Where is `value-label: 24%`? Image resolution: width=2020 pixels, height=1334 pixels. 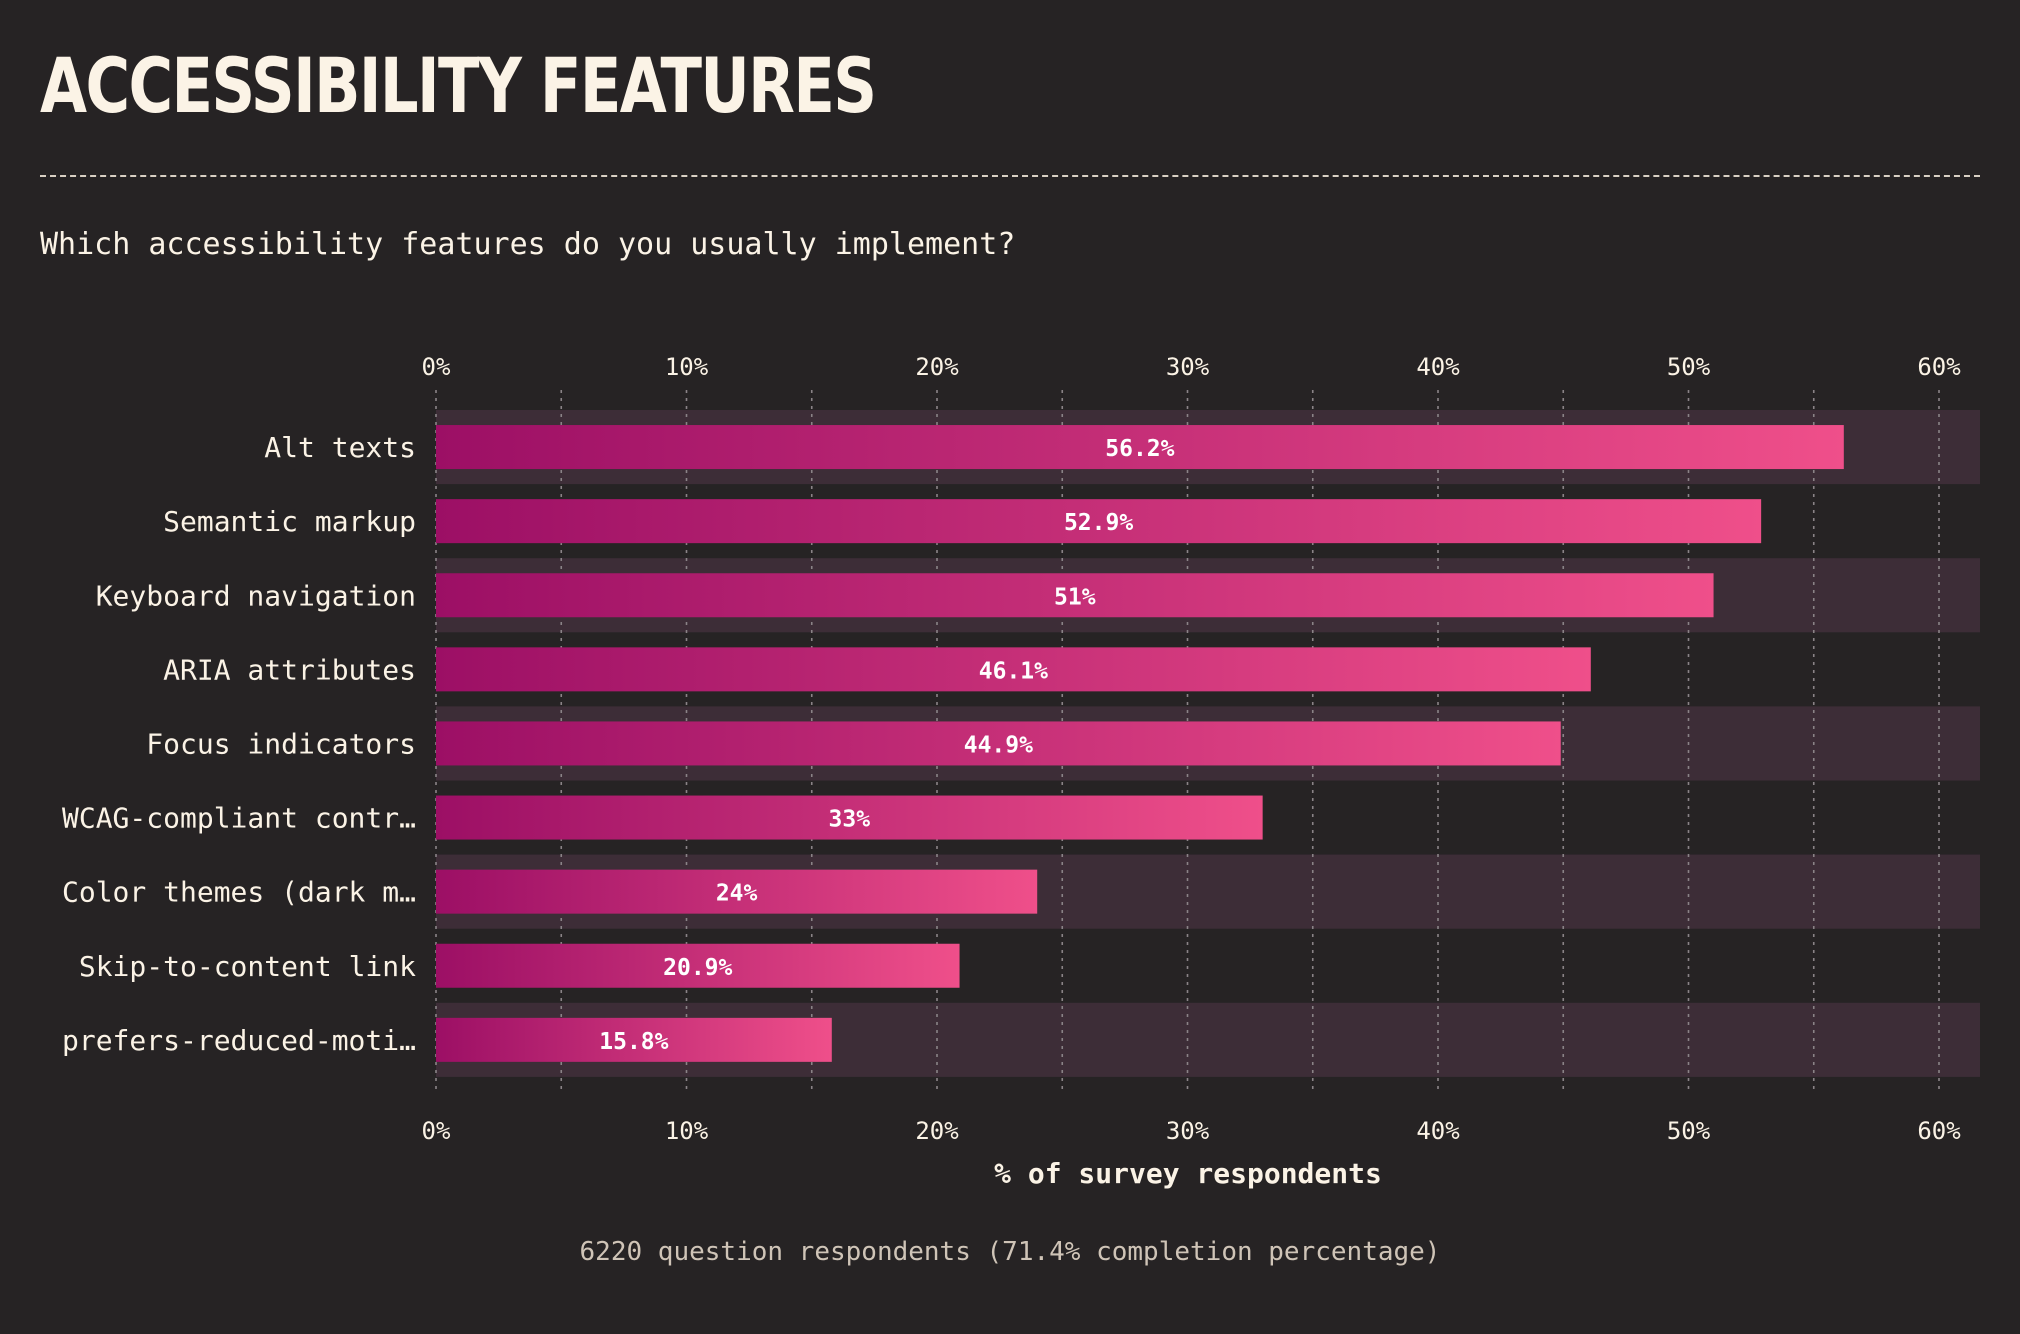
value-label: 24% is located at coordinates (737, 894).